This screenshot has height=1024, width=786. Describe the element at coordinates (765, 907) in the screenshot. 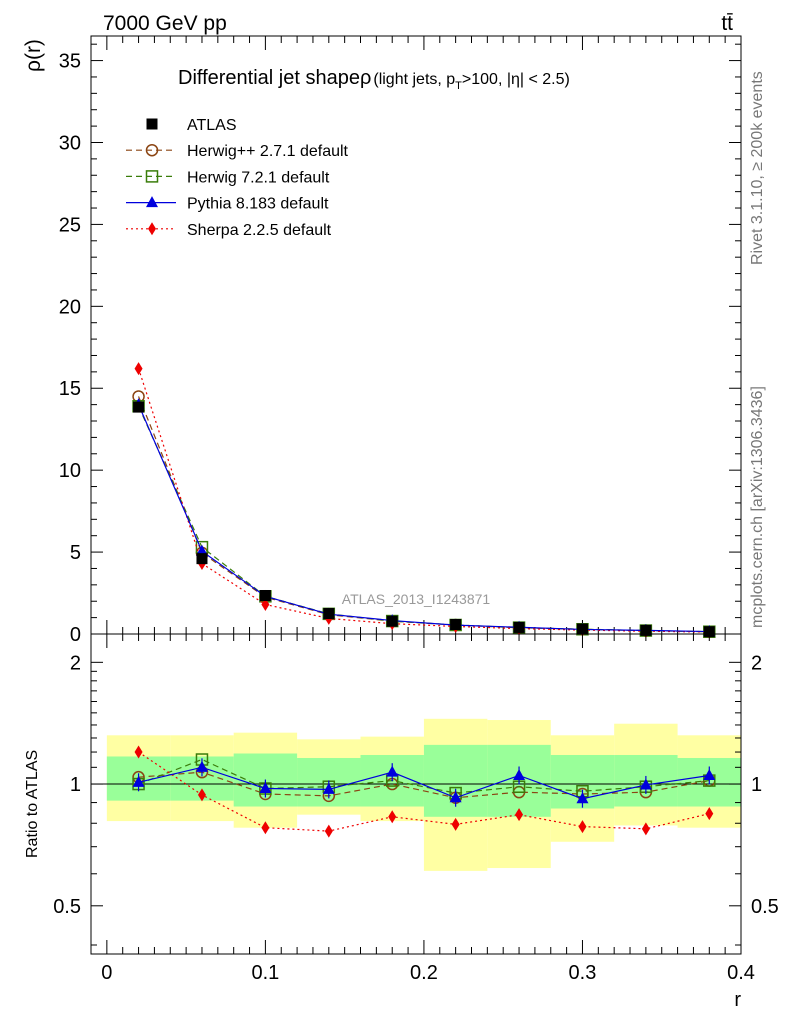

I see `ratio-y-tick-label-right: 0.5` at that location.